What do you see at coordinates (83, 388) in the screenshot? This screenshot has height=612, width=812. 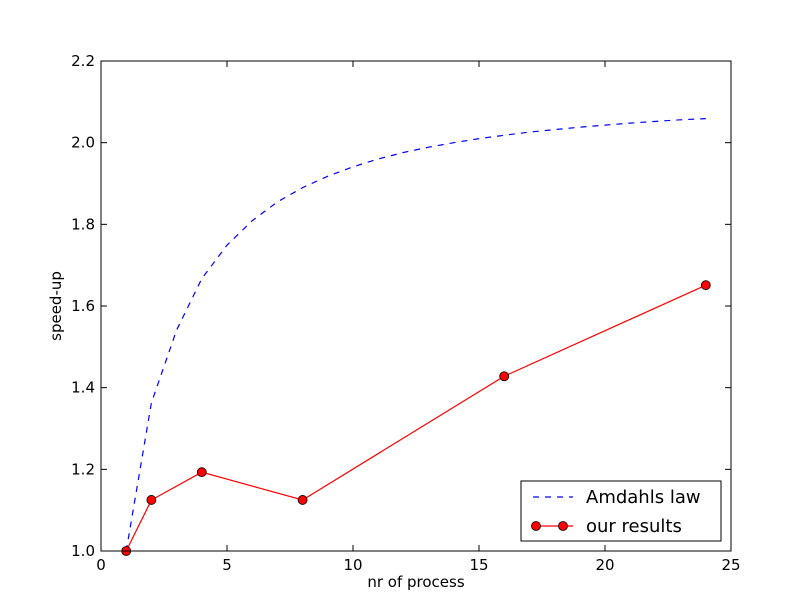 I see `y-tick-label: 1.4` at bounding box center [83, 388].